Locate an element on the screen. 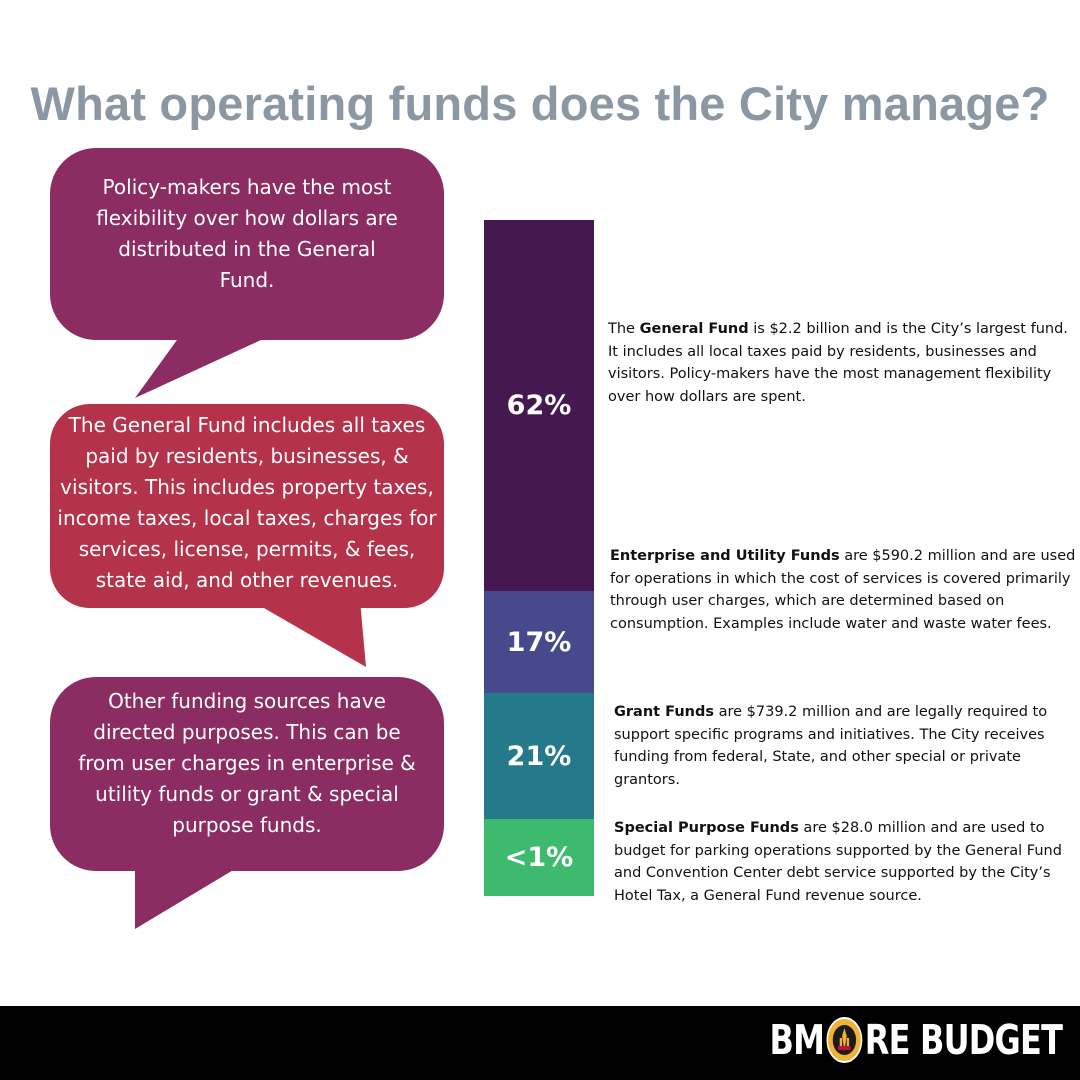 This screenshot has height=1080, width=1080. bar-segment-grant-funds: 21% is located at coordinates (539, 756).